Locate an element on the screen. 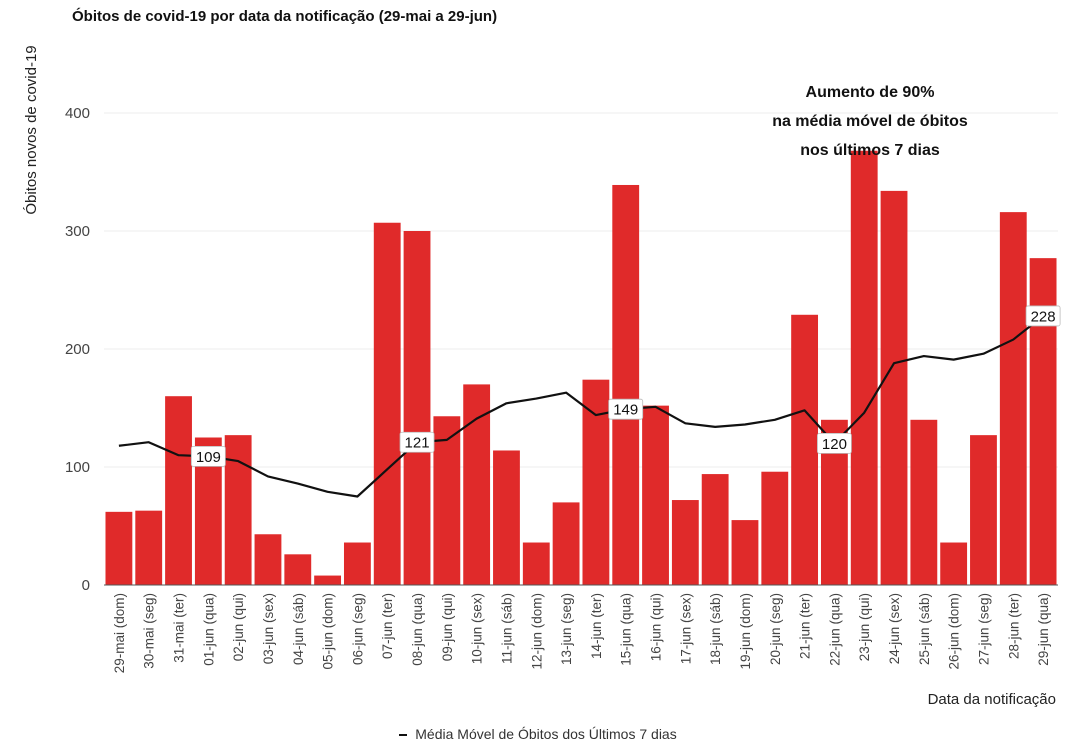 The image size is (1076, 750). x-tick-label: 03-jun (sex) is located at coordinates (268, 628).